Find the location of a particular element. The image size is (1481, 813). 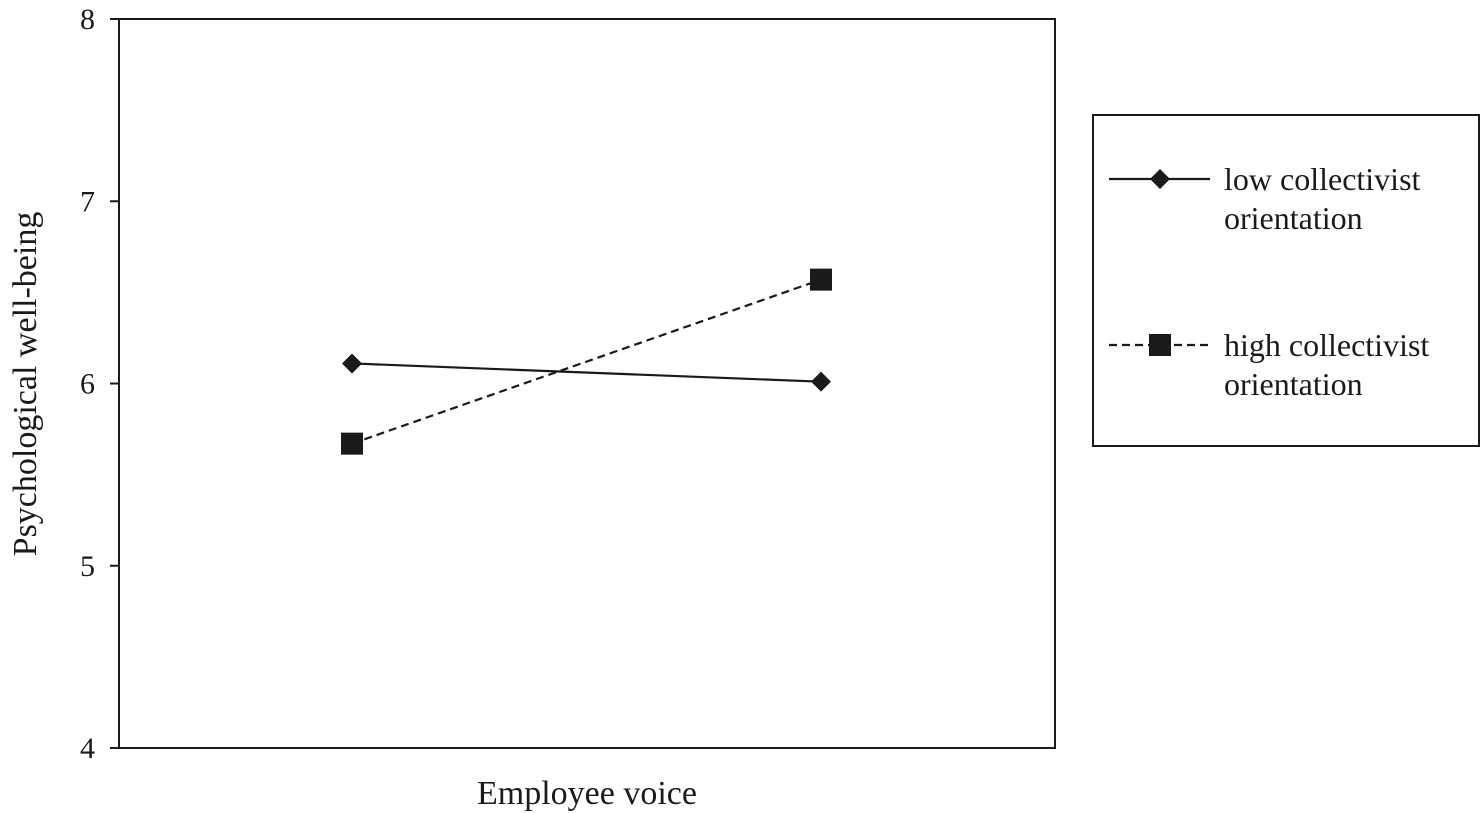

y-tick-label: 5 is located at coordinates (87, 566).